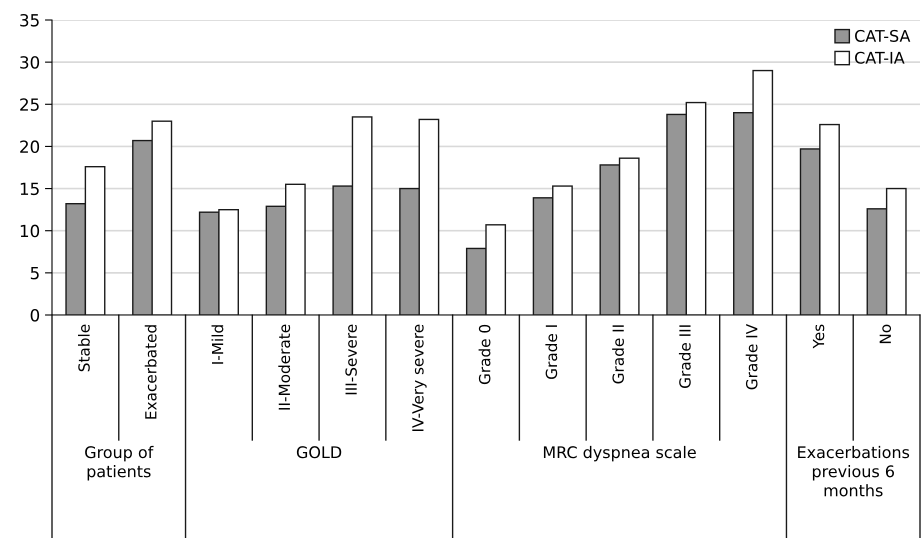  Describe the element at coordinates (684, 356) in the screenshot. I see `x-tick-label: Grade III` at that location.